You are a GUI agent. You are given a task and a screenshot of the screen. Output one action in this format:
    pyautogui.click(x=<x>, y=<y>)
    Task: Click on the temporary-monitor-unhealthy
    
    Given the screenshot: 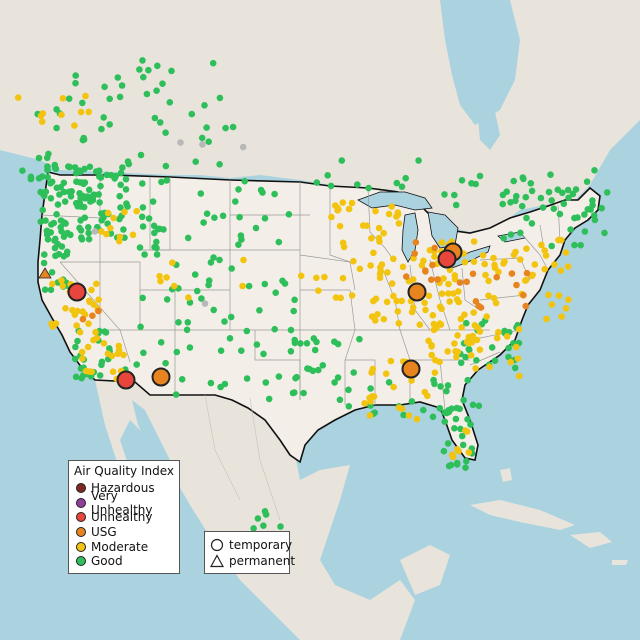 What is the action you would take?
    pyautogui.click(x=77, y=292)
    